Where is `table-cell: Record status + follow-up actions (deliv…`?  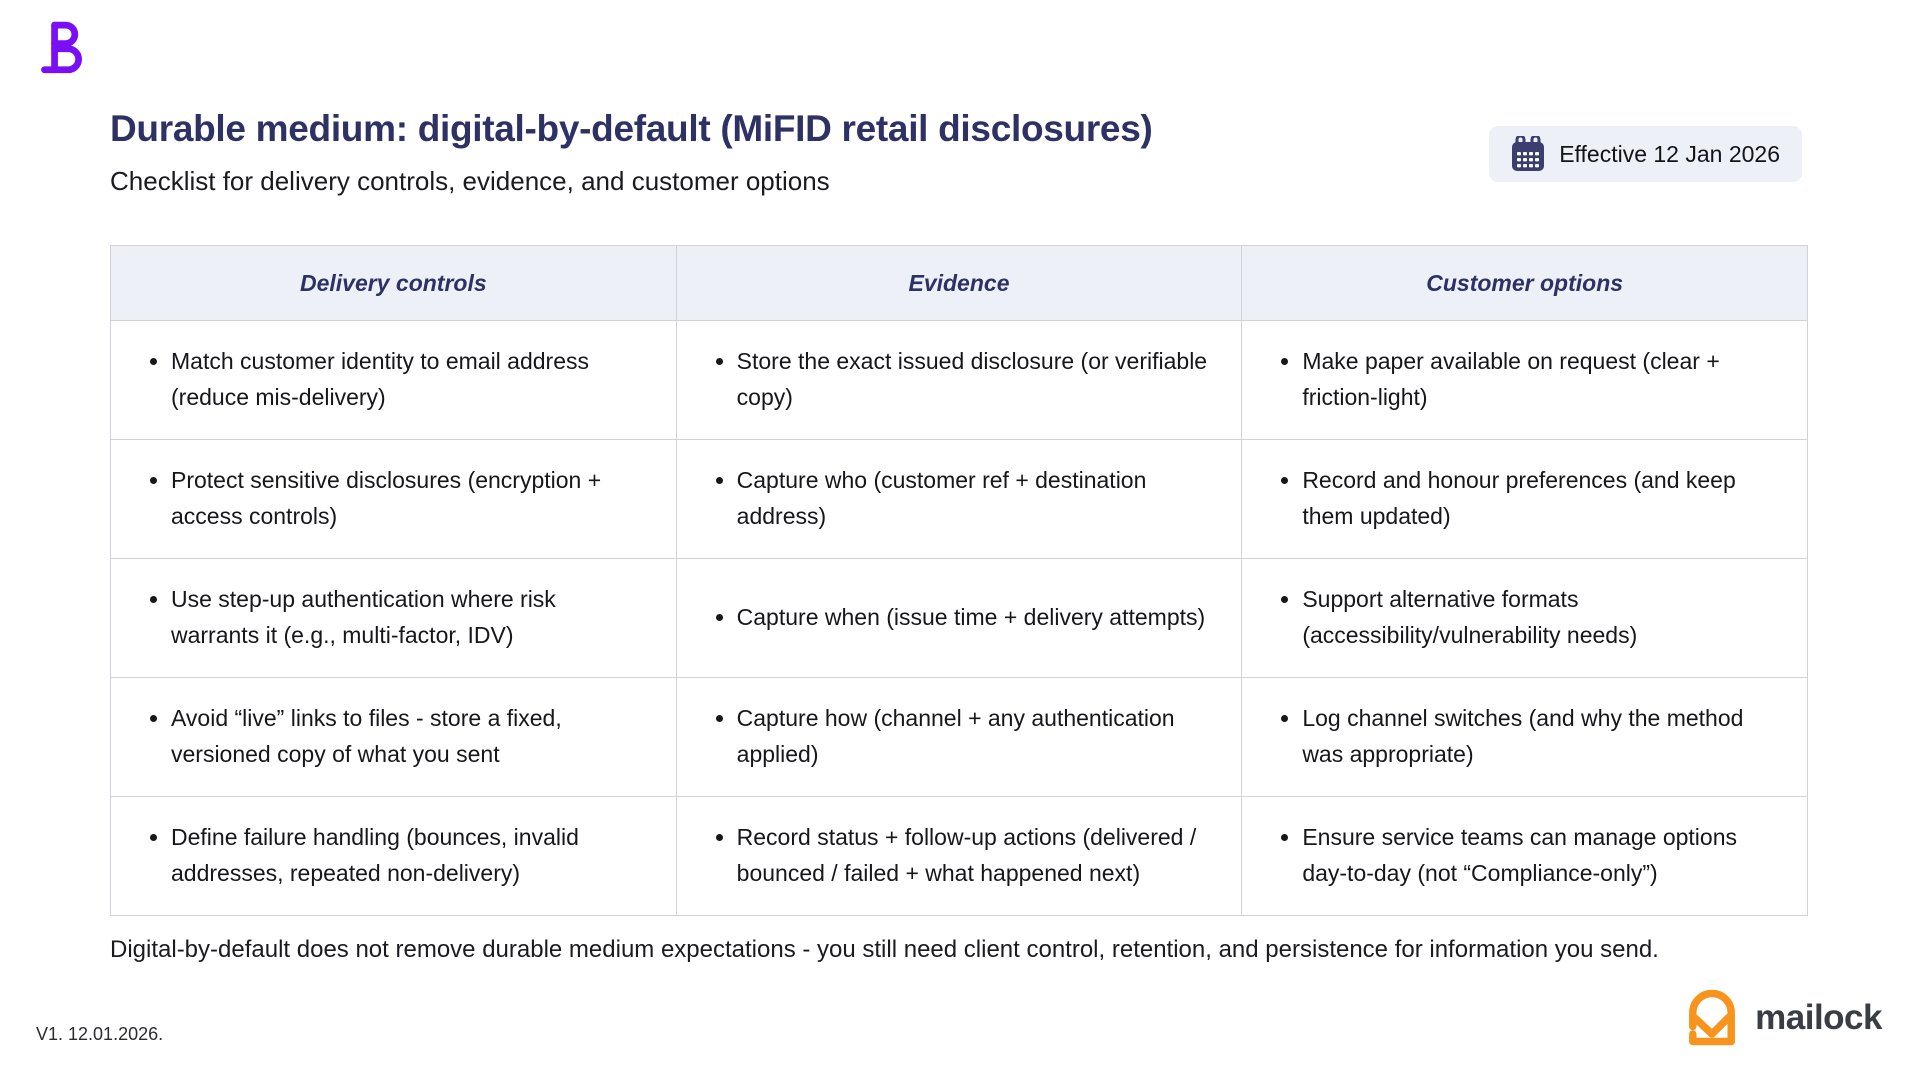 table-cell: Record status + follow-up actions (deliv… is located at coordinates (959, 856).